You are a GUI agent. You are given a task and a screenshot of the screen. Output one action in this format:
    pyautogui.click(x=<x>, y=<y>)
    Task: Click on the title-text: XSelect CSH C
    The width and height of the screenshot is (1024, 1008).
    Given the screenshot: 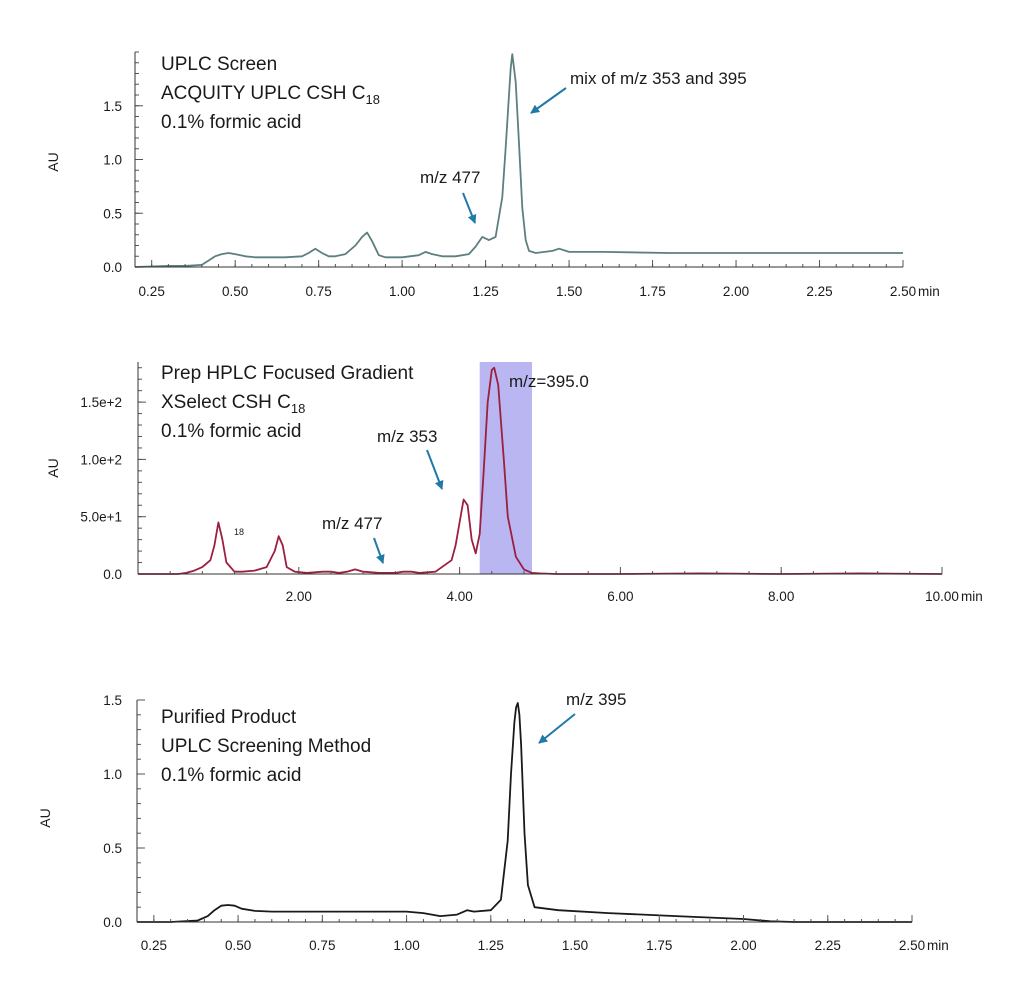 What is the action you would take?
    pyautogui.click(x=226, y=402)
    